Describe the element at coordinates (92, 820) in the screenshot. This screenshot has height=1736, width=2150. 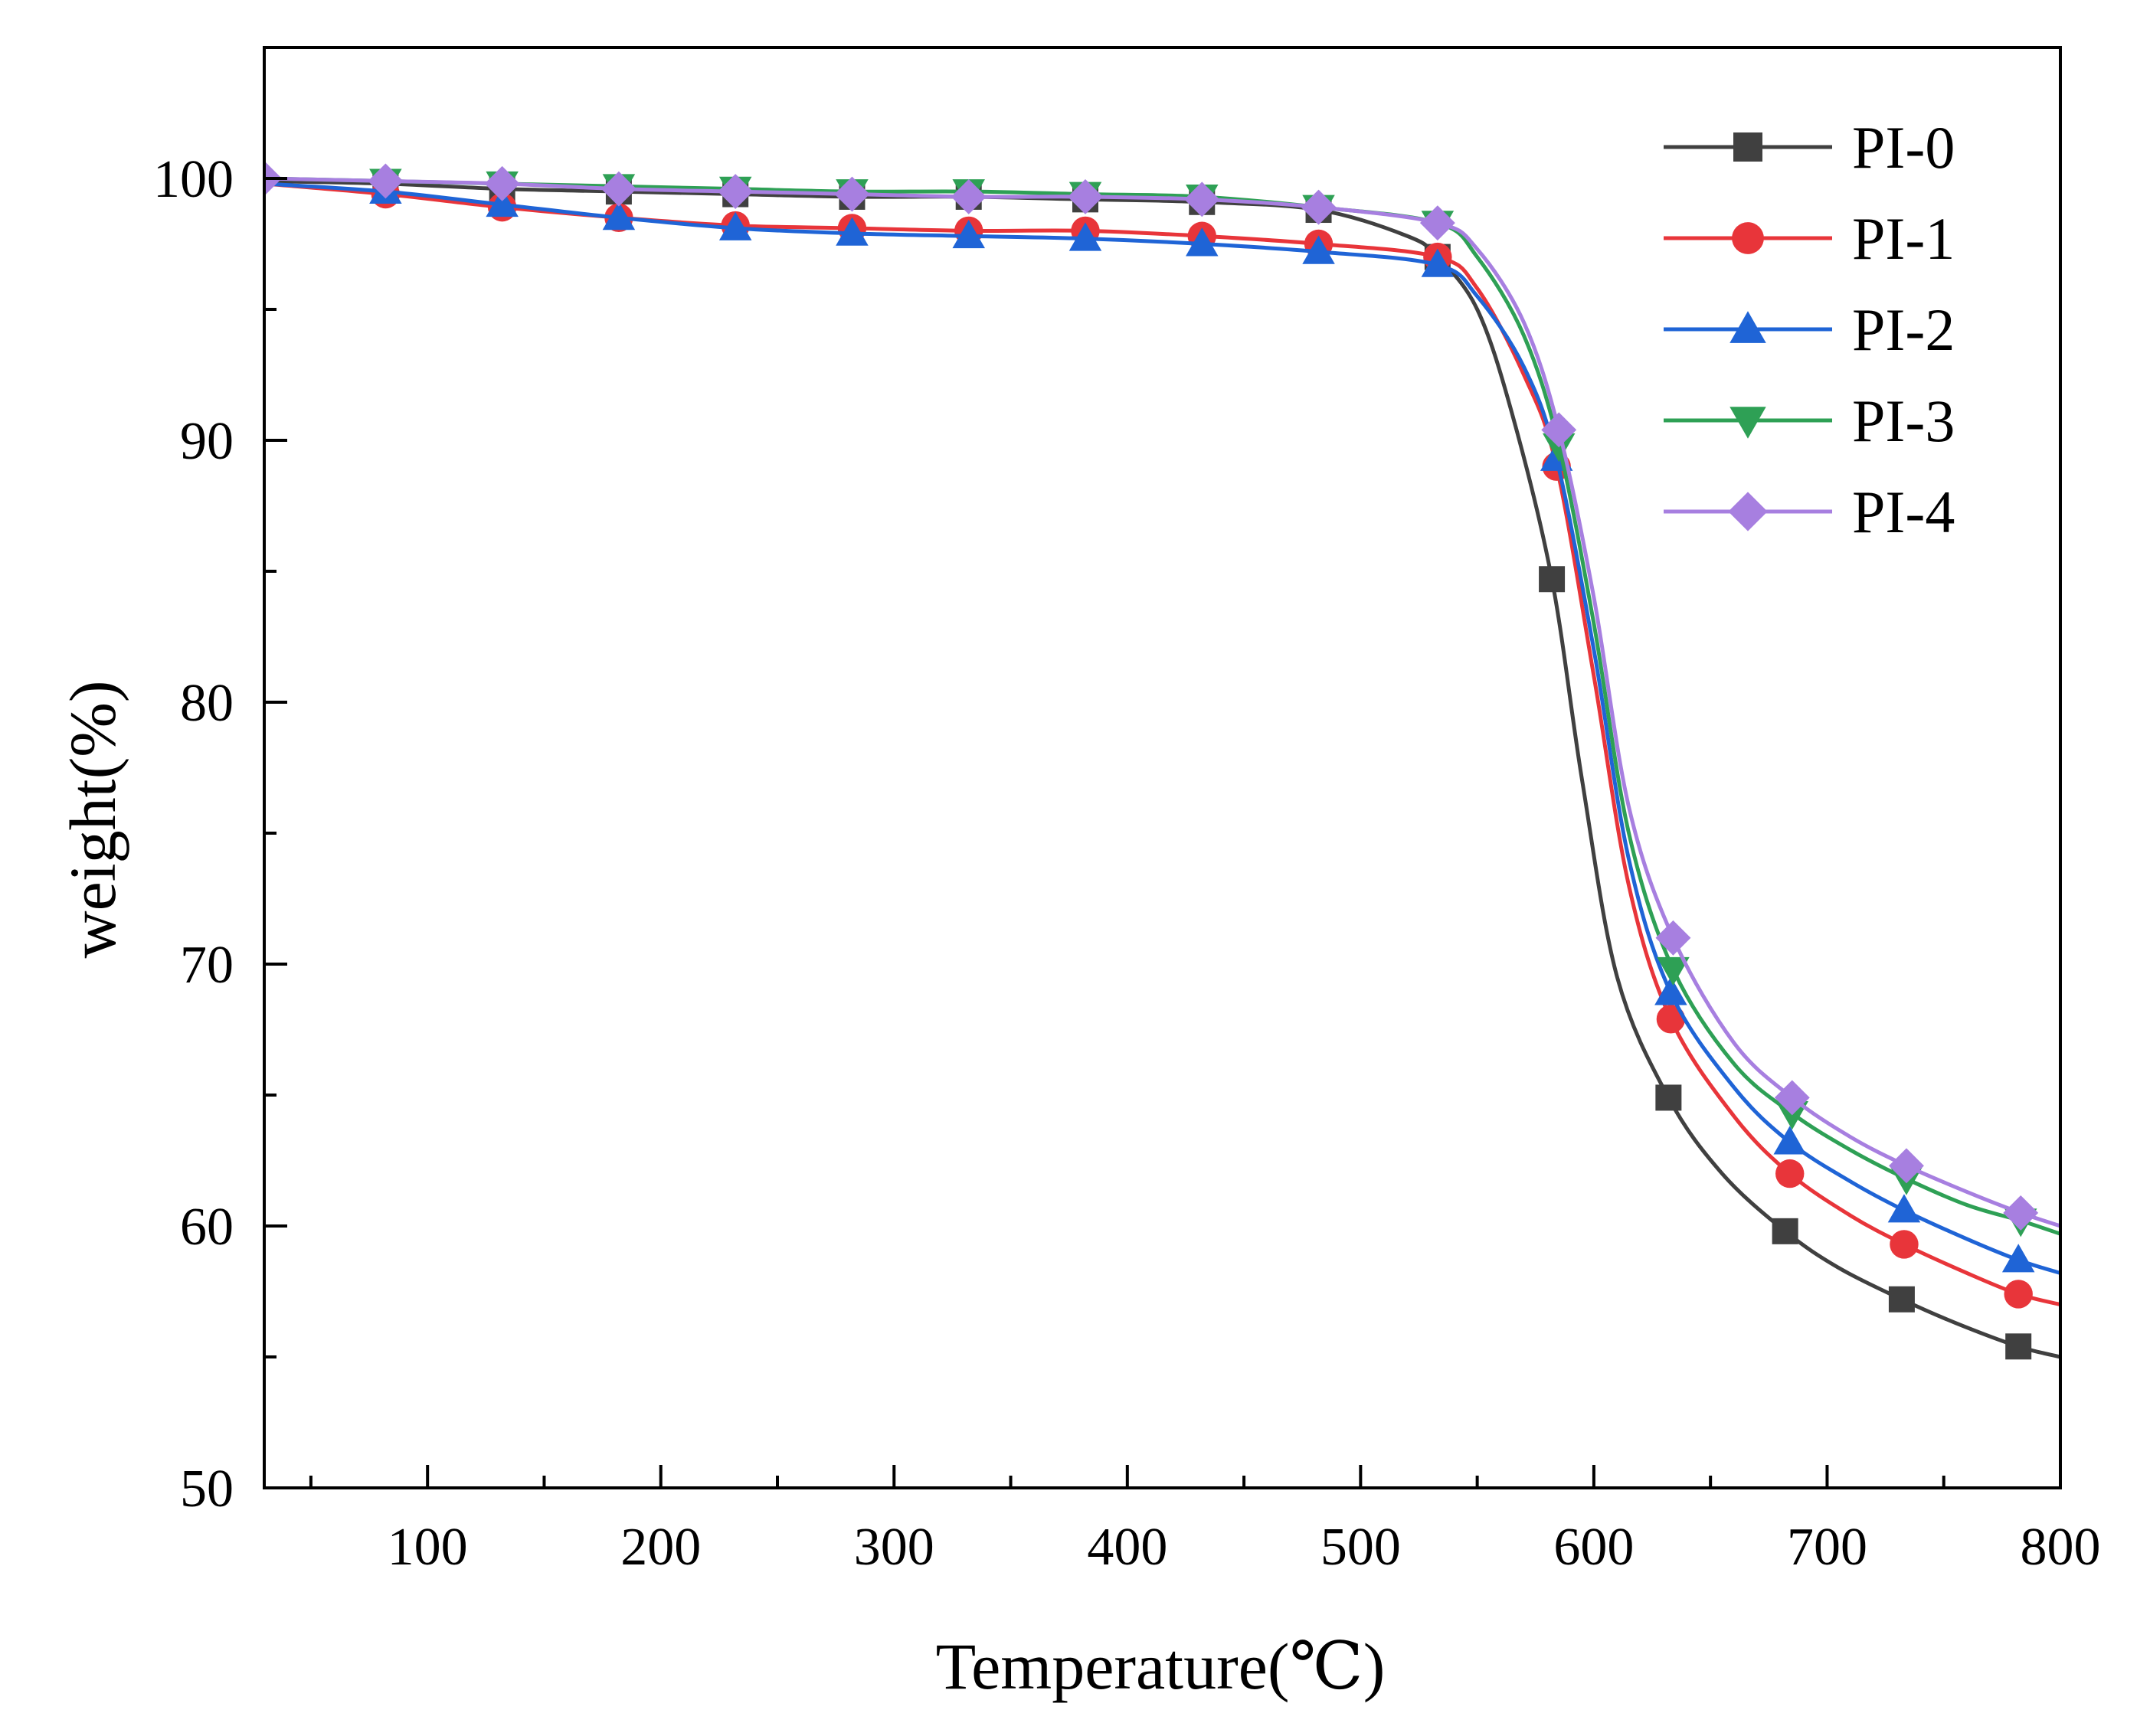
I see `y-axis-title: weight(%)` at that location.